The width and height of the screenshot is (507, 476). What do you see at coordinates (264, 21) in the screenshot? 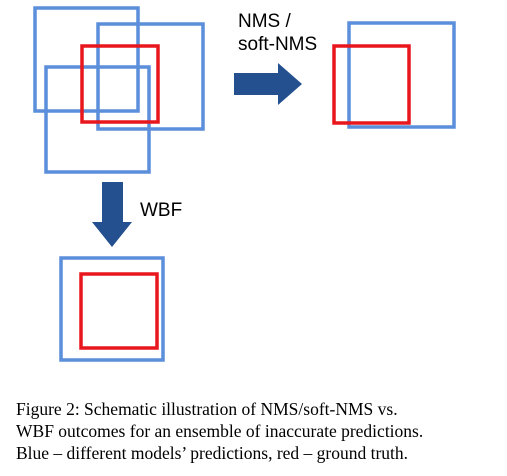
I see `nms-label-line1: NMS /` at bounding box center [264, 21].